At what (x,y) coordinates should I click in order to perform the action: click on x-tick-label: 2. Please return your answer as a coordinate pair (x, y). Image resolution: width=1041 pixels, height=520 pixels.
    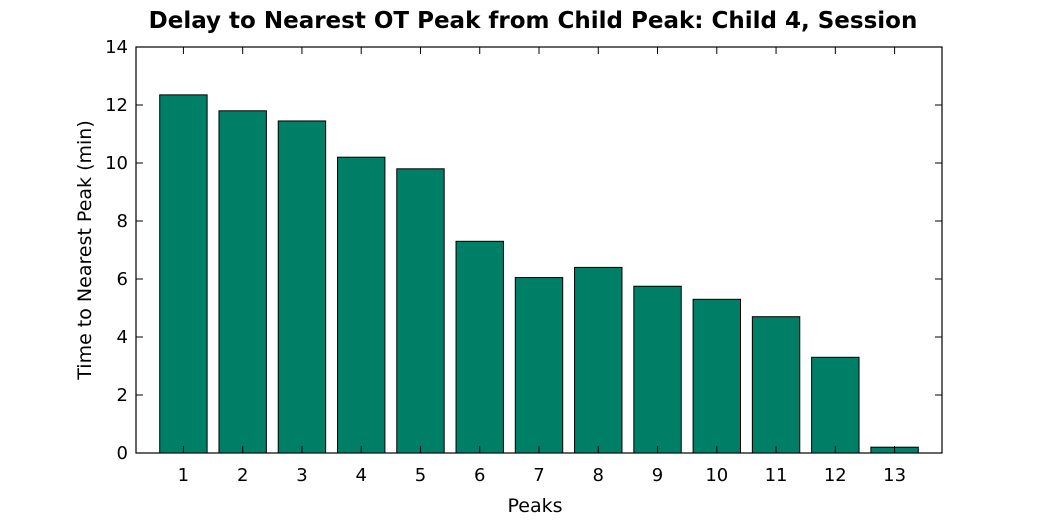
    Looking at the image, I should click on (242, 475).